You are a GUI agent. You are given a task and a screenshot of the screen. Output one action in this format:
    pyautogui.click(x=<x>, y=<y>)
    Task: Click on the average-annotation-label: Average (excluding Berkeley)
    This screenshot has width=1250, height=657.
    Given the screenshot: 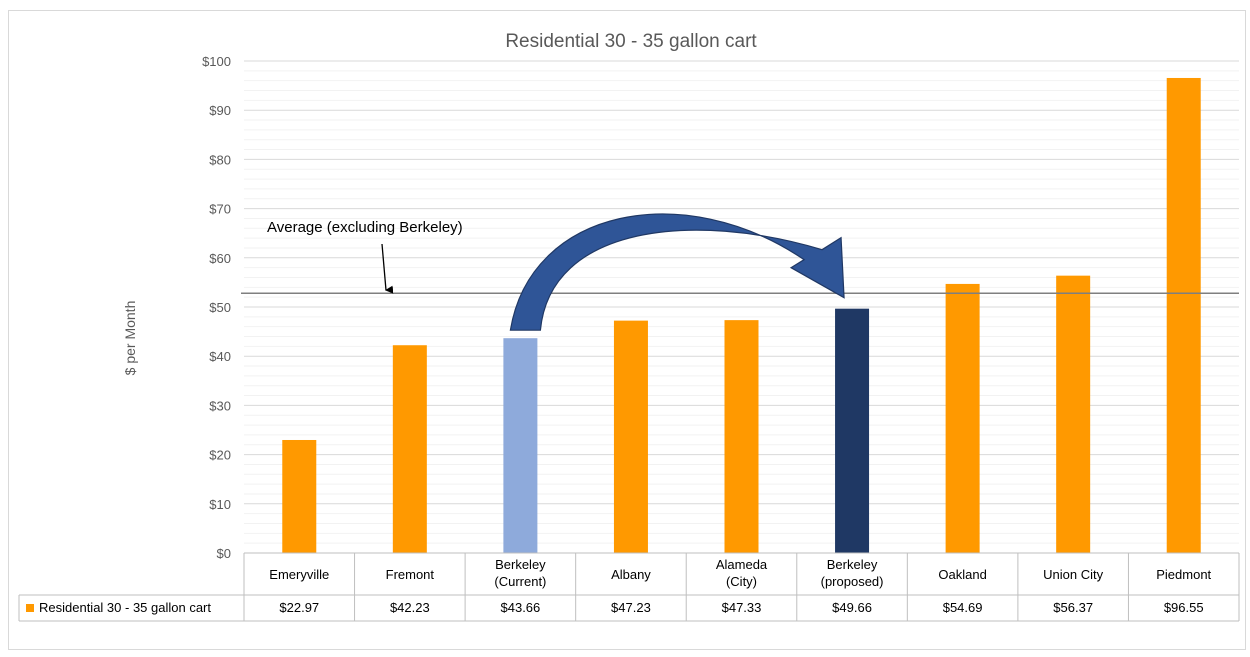 What is the action you would take?
    pyautogui.click(x=365, y=227)
    